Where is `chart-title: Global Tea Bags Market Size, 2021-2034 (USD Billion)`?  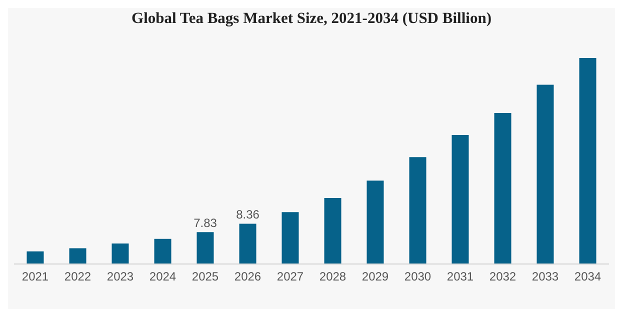
chart-title: Global Tea Bags Market Size, 2021-2034 (USD Billion) is located at coordinates (311, 19).